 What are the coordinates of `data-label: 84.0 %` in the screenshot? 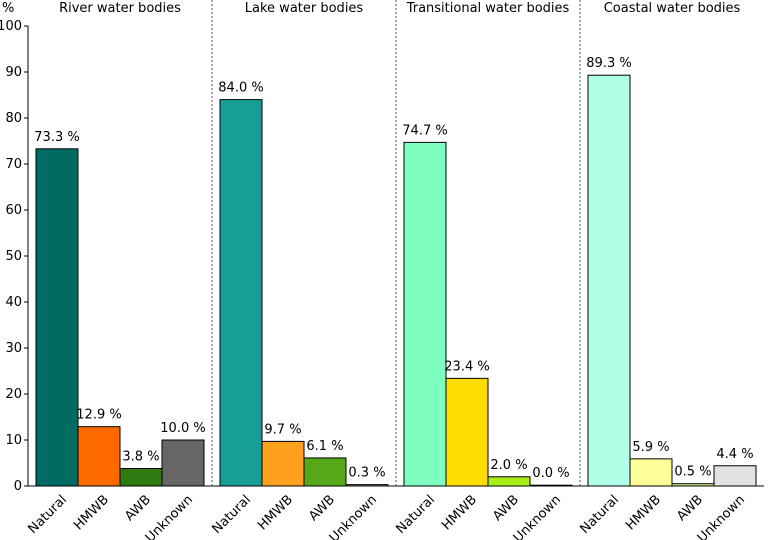 It's located at (240, 88).